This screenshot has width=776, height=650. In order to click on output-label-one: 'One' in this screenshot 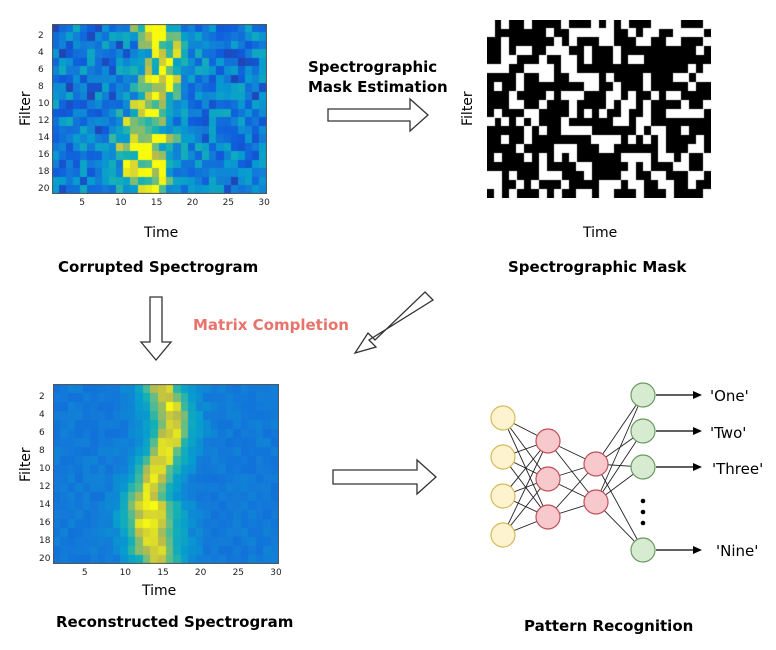, I will do `click(729, 396)`.